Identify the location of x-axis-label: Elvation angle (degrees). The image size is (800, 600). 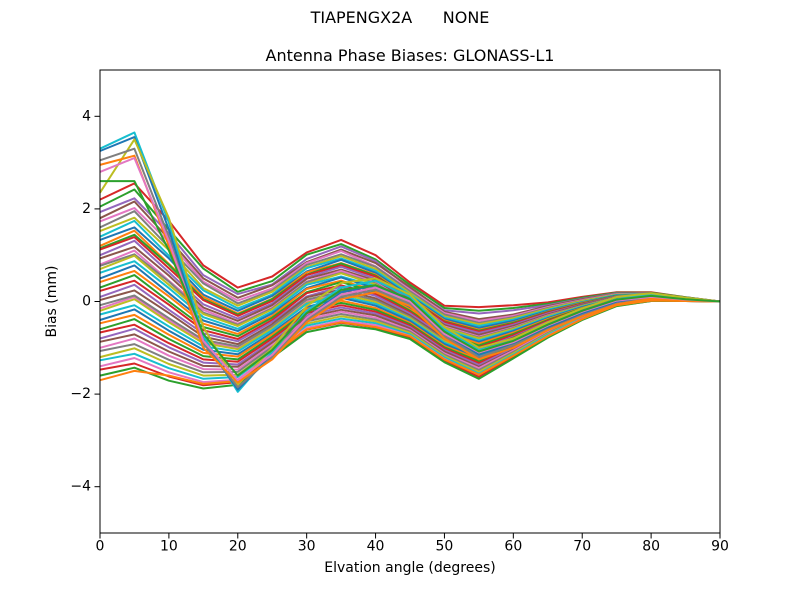
(409, 568).